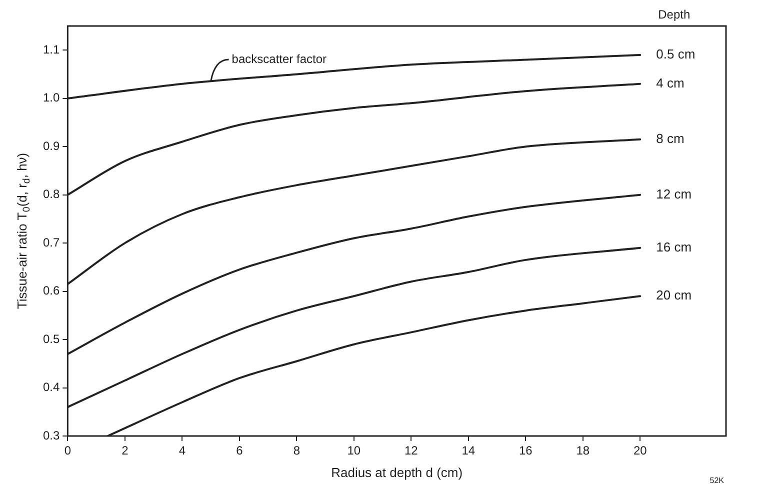 The width and height of the screenshot is (774, 493). What do you see at coordinates (51, 339) in the screenshot?
I see `y-tick-label: 0.5` at bounding box center [51, 339].